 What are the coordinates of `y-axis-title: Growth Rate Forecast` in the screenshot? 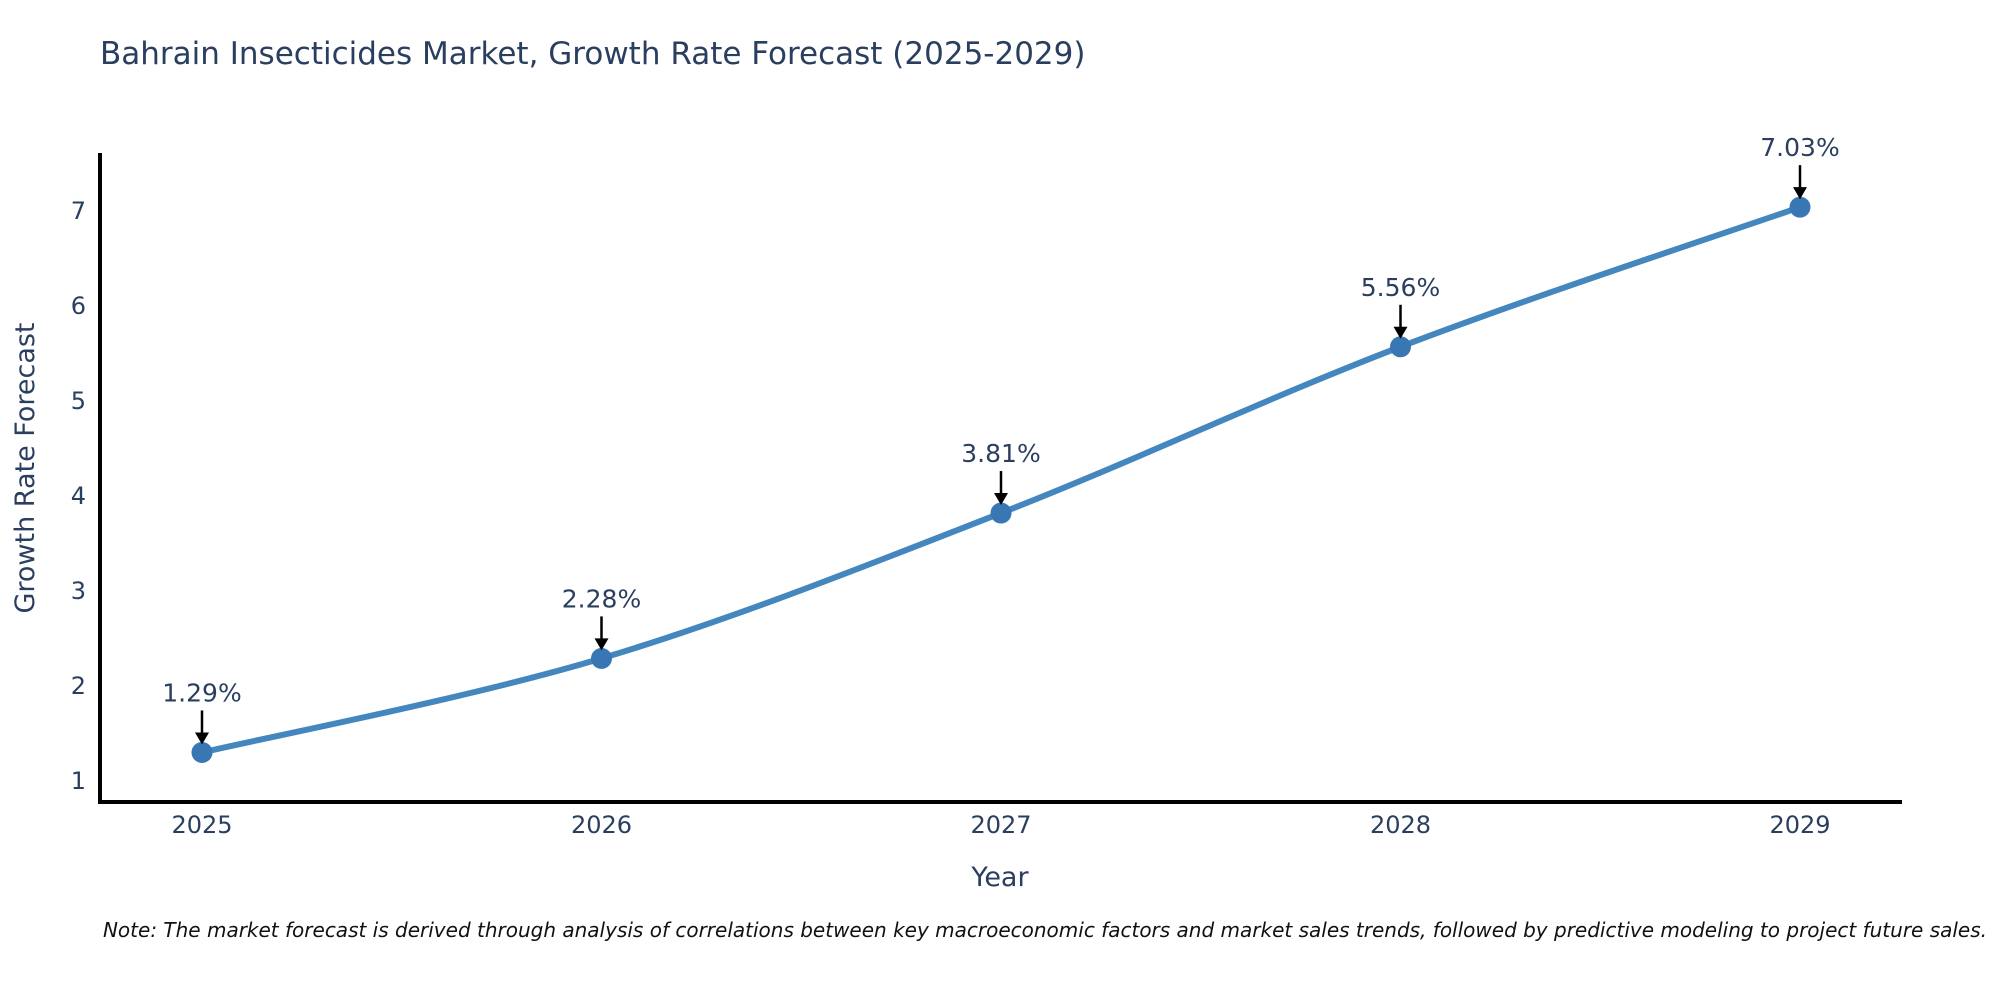 It's located at (25, 467).